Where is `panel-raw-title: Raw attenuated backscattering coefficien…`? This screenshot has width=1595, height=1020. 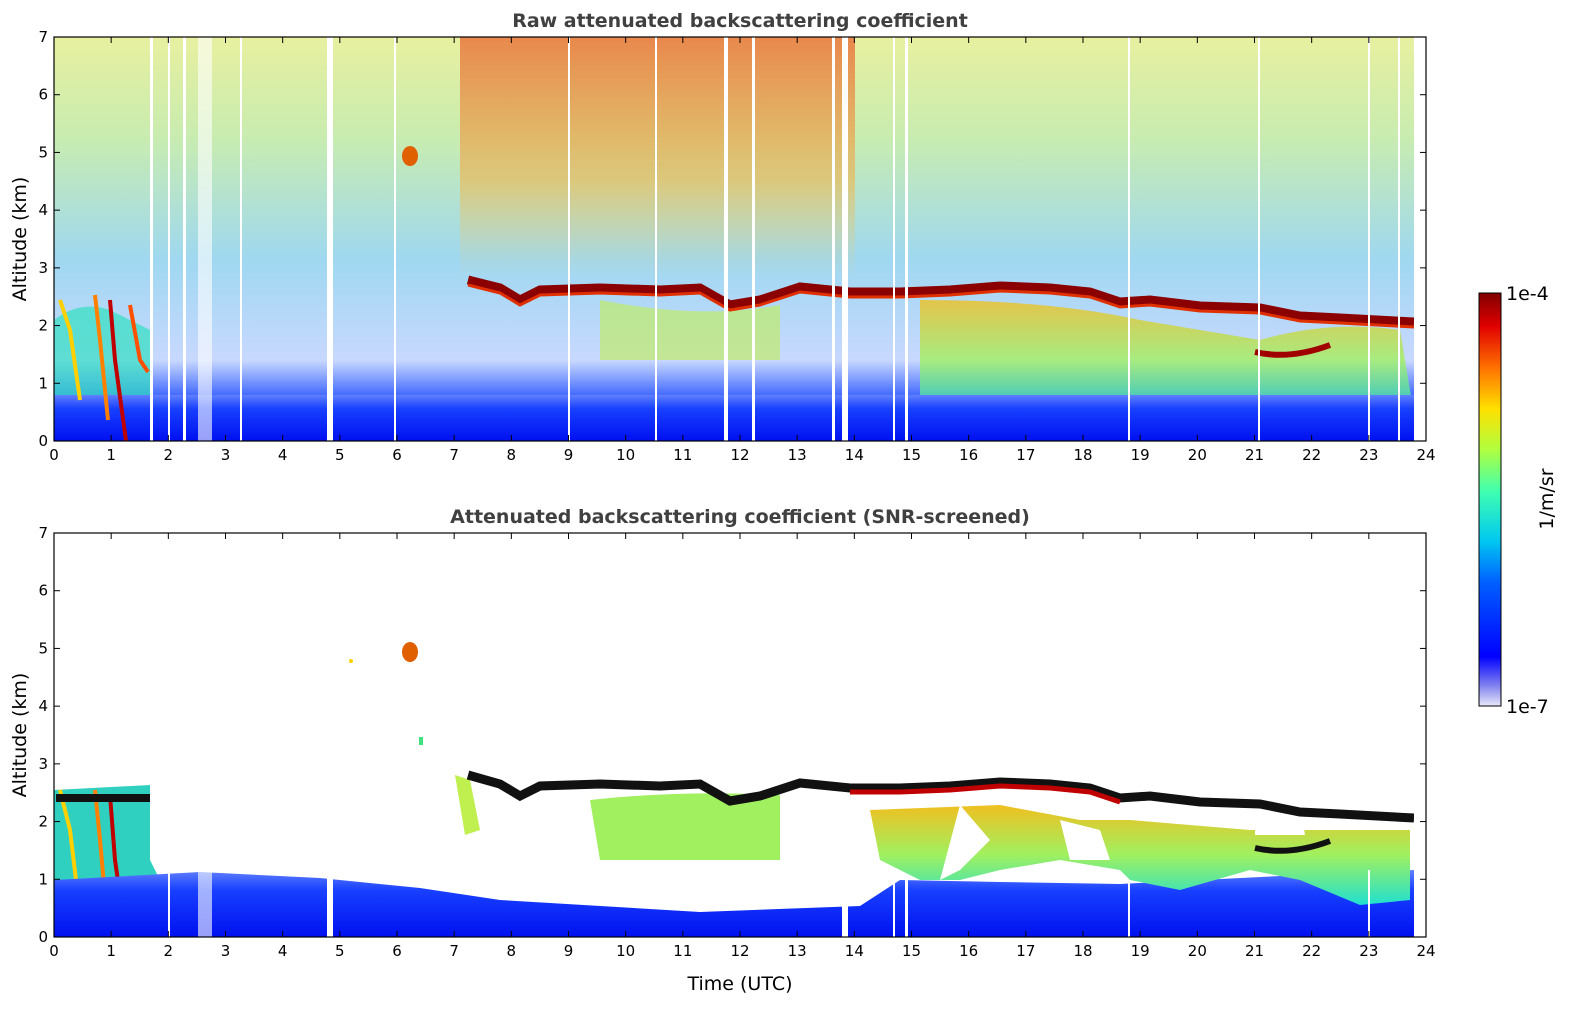
panel-raw-title: Raw attenuated backscattering coefficien… is located at coordinates (740, 21).